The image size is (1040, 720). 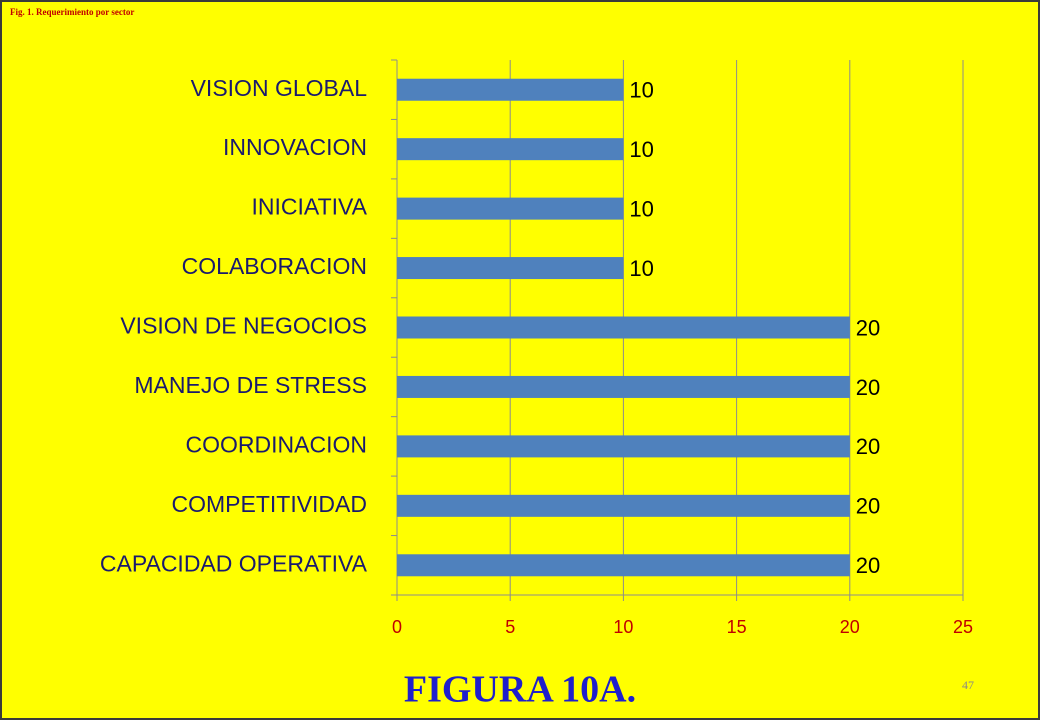 What do you see at coordinates (510, 627) in the screenshot?
I see `x-tick-label: 5` at bounding box center [510, 627].